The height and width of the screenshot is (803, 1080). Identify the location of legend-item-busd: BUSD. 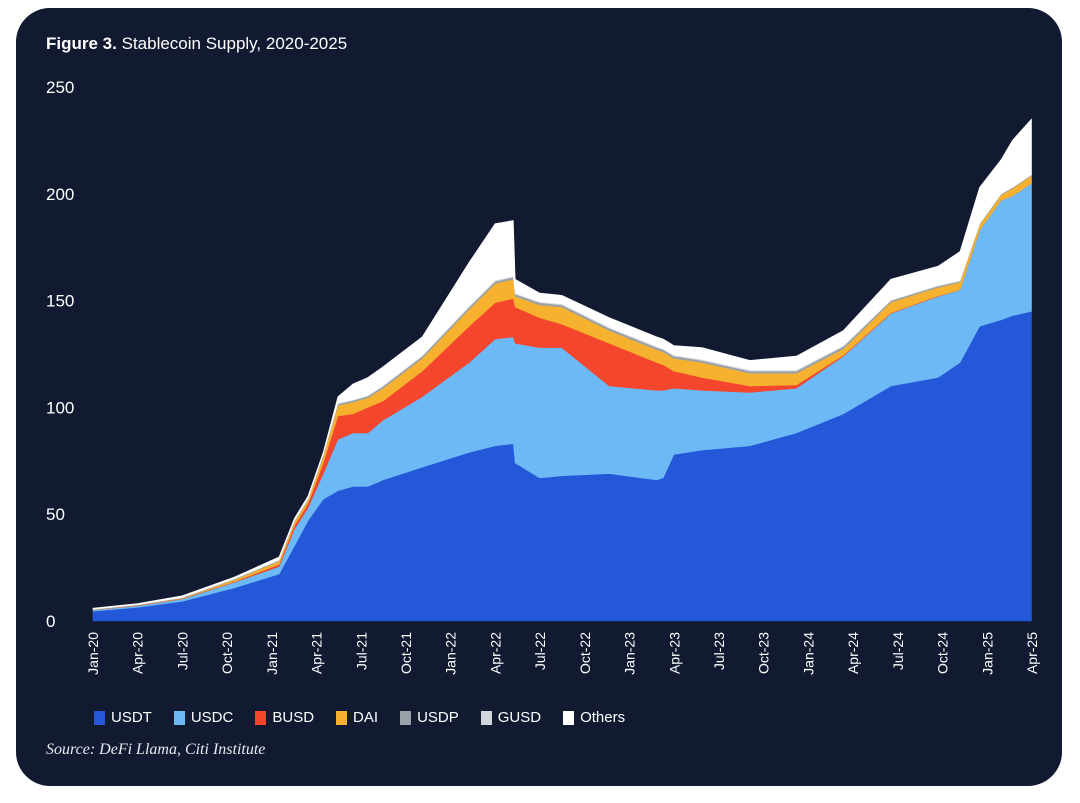
(284, 717).